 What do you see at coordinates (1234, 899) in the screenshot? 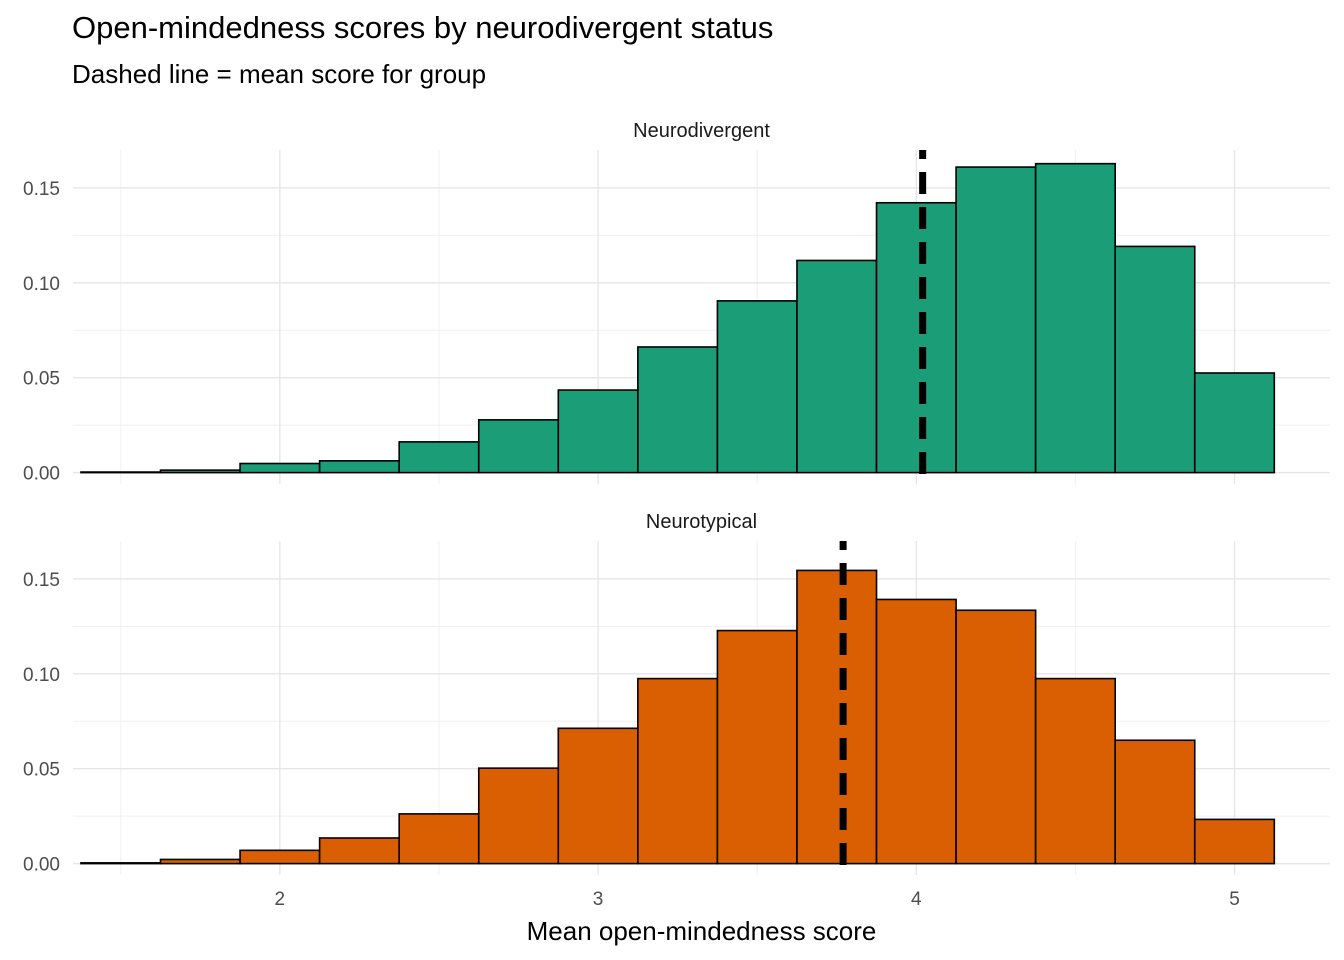
I see `x-tick-label: 5` at bounding box center [1234, 899].